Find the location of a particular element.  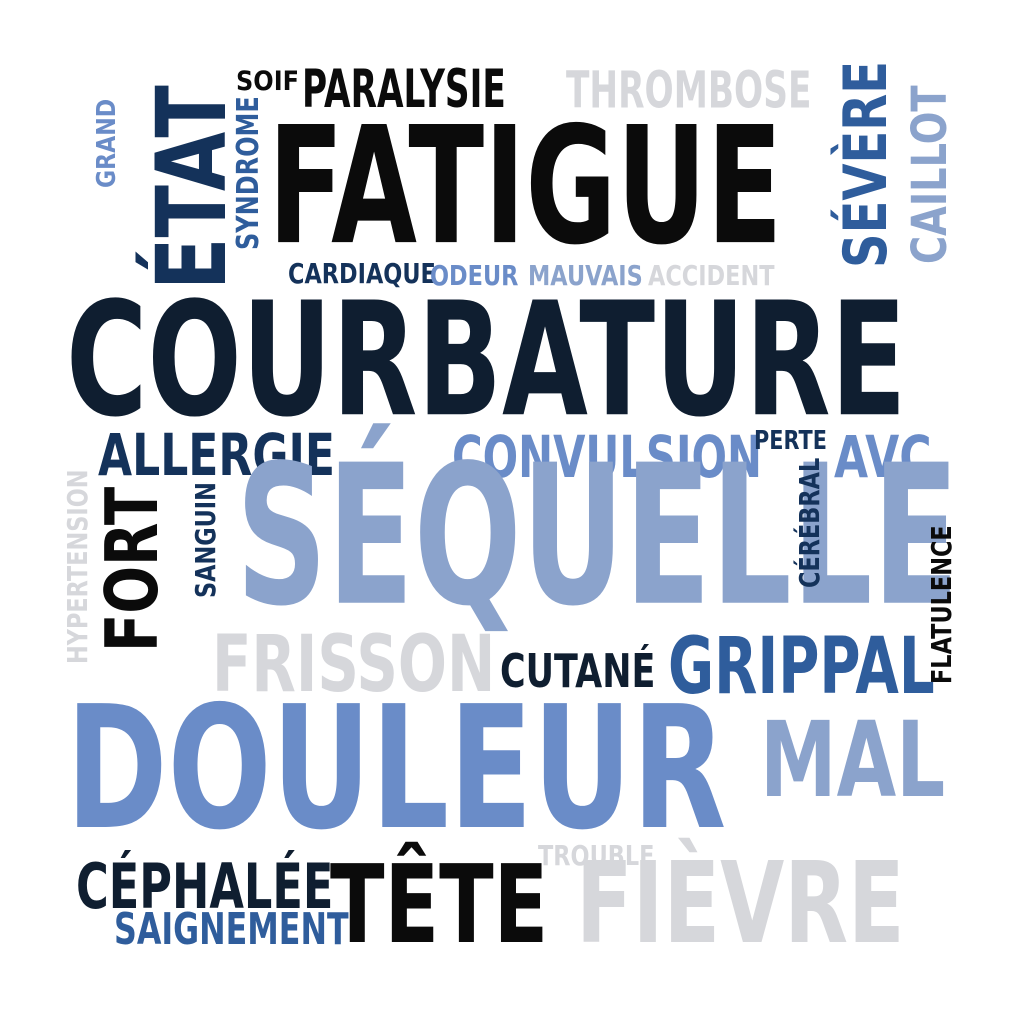

word-courbature: COURBATURE is located at coordinates (486, 361).